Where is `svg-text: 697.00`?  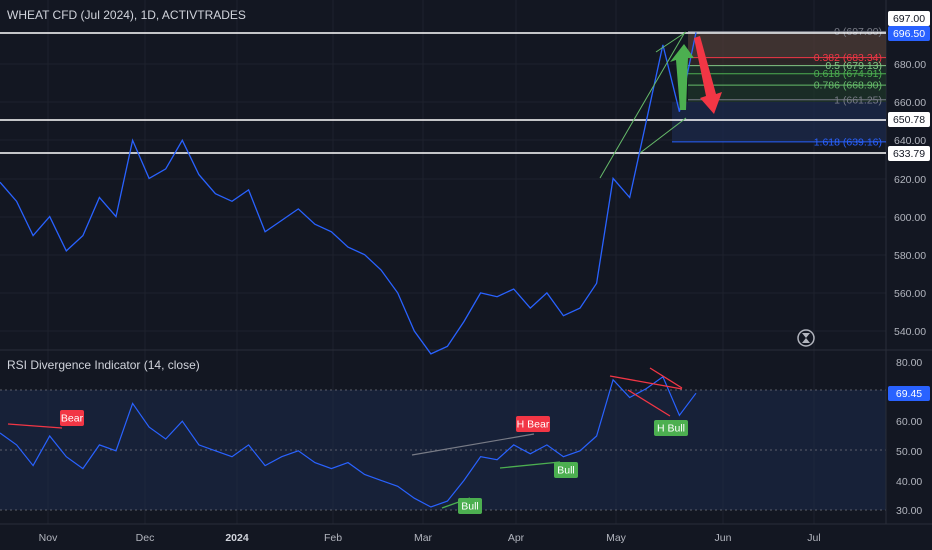 svg-text: 697.00 is located at coordinates (909, 19).